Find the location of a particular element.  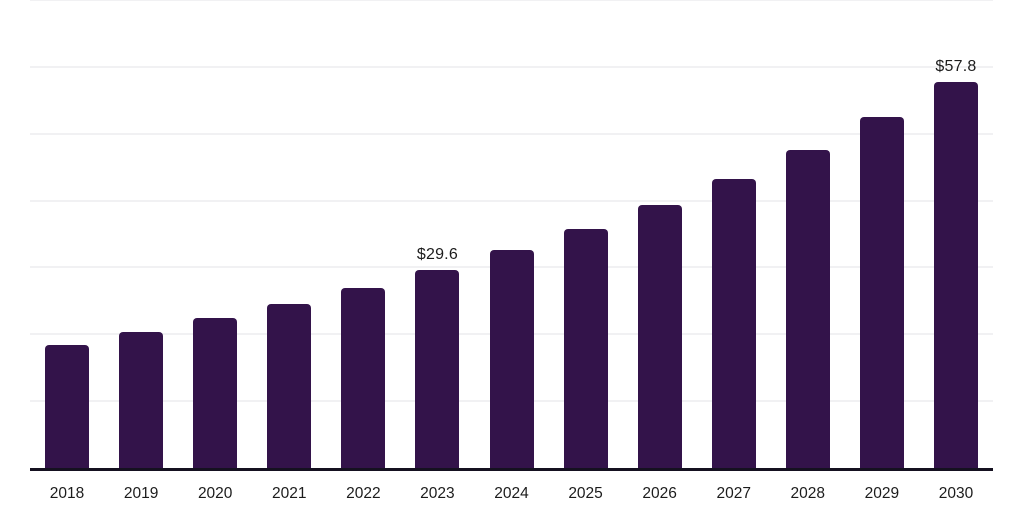

x-tick-label-2020: 2020 is located at coordinates (215, 493).